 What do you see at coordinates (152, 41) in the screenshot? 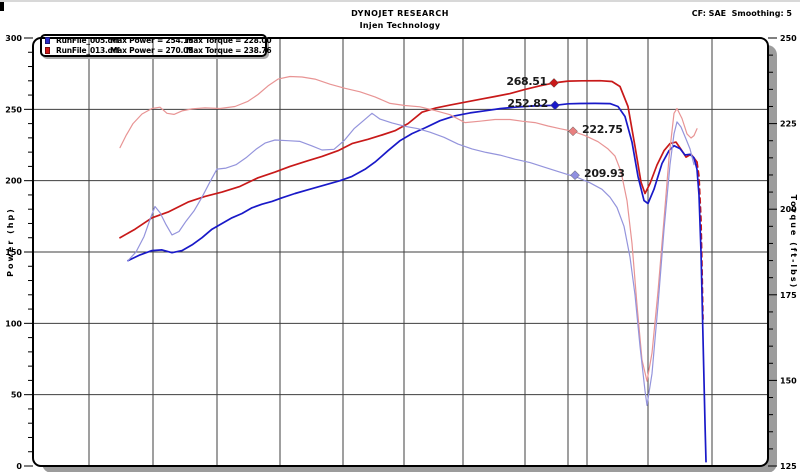
I see `legend-max-power: Max Power = 254.15` at bounding box center [152, 41].